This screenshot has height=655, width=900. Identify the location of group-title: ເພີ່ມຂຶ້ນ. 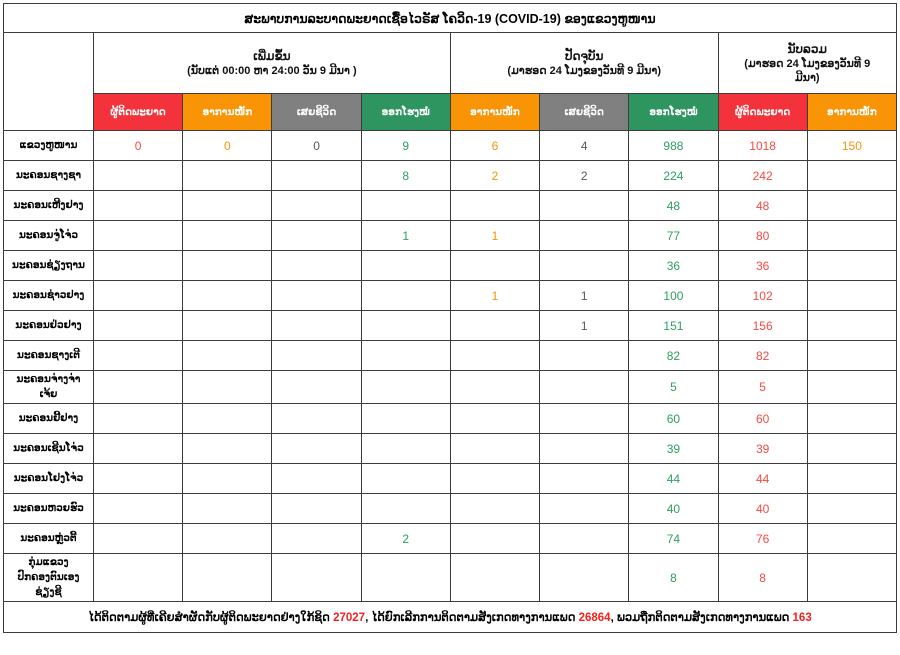
(272, 55).